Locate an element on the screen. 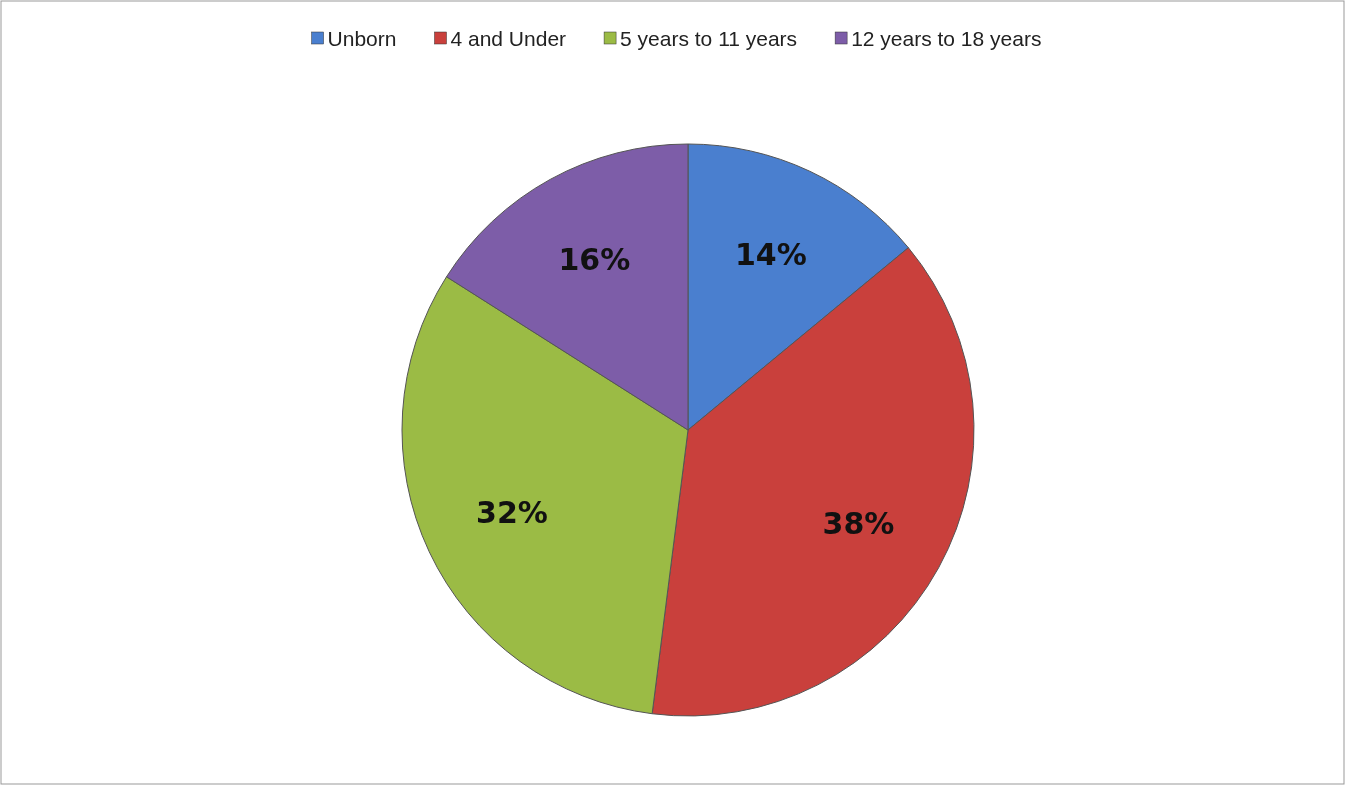 This screenshot has height=789, width=1353. legend-label: 12 years to 18 years is located at coordinates (946, 38).